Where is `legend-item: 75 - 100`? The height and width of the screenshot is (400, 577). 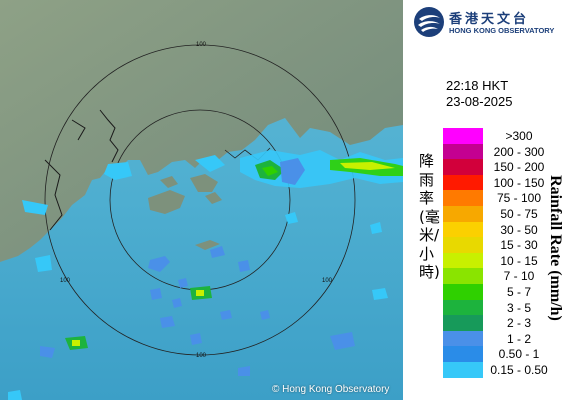 legend-item: 75 - 100 is located at coordinates (498, 198).